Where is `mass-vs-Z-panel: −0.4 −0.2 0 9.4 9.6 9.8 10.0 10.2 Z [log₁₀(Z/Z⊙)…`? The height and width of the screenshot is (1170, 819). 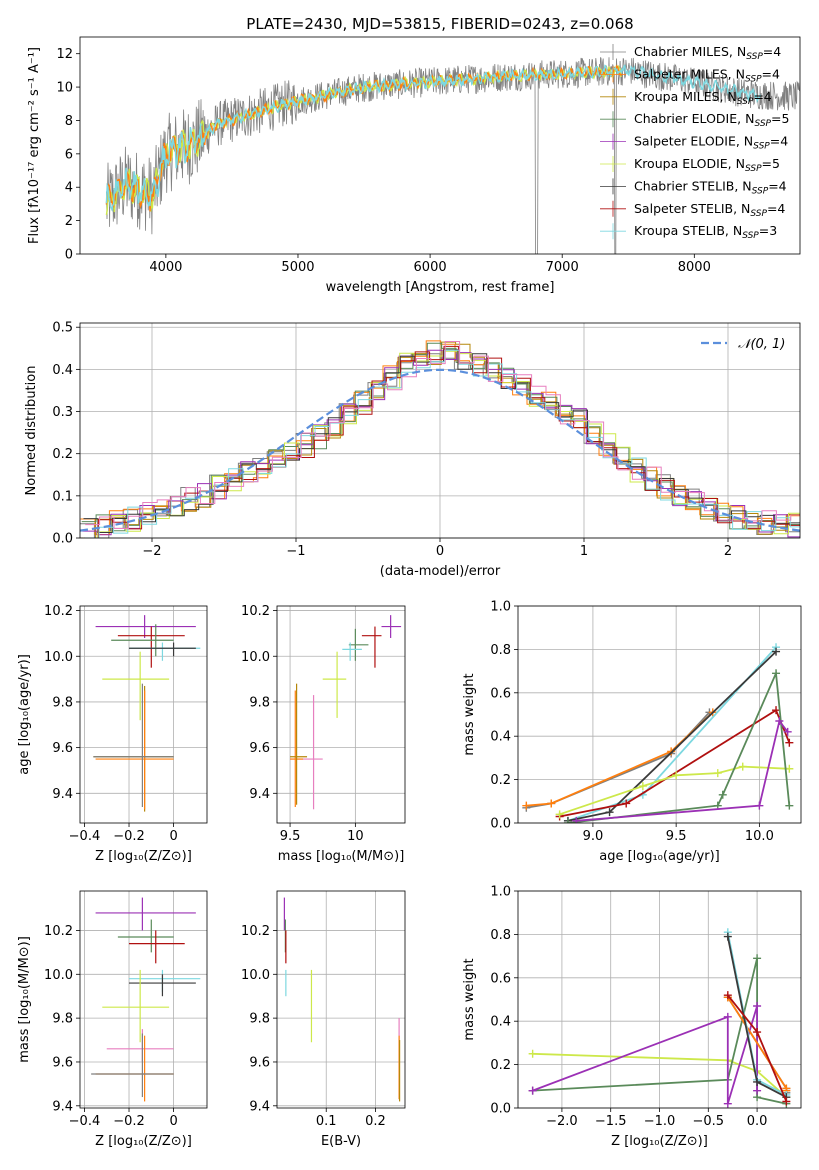 mass-vs-Z-panel: −0.4 −0.2 0 9.4 9.6 9.8 10.0 10.2 Z [log₁₀(Z/Z⊙)… is located at coordinates (112, 1019).